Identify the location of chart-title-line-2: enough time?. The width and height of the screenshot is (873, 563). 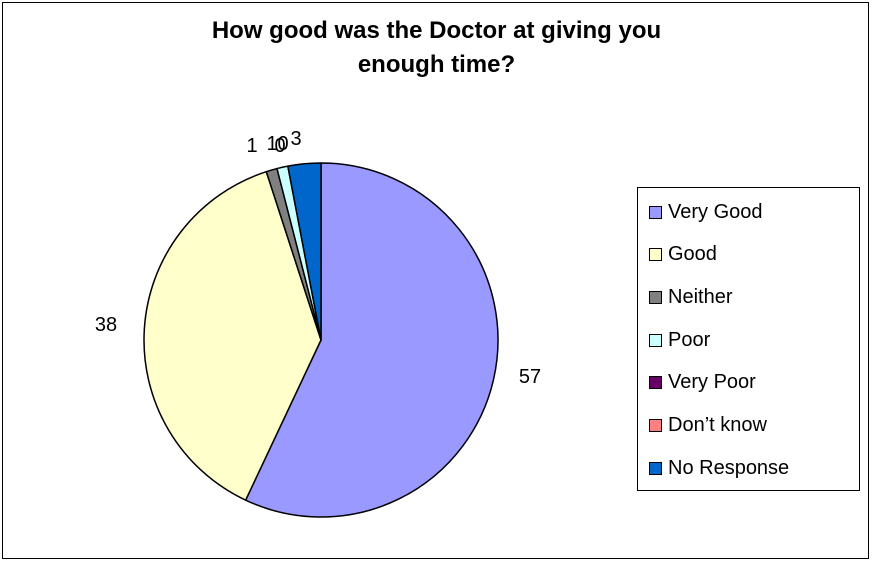
(436, 64).